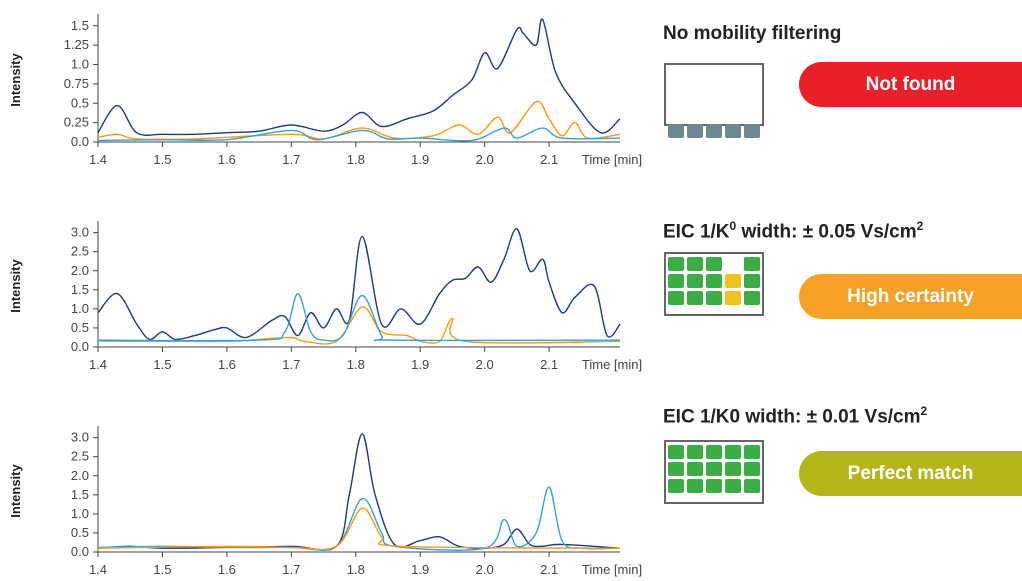 This screenshot has height=581, width=1022. I want to click on status-badge-high-certainty: High certainty, so click(910, 296).